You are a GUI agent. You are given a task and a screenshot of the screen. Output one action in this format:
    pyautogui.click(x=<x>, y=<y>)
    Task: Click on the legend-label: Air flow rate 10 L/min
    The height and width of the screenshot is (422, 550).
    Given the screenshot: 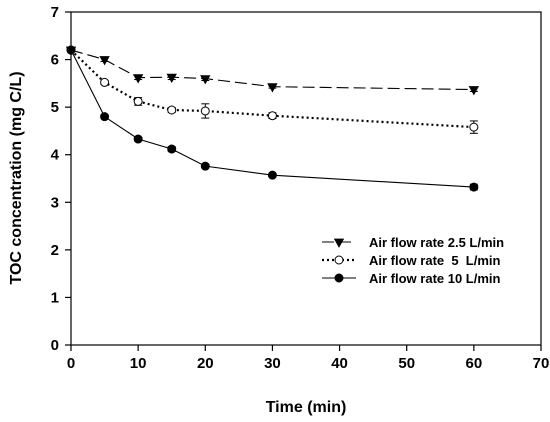 What is the action you would take?
    pyautogui.click(x=435, y=278)
    